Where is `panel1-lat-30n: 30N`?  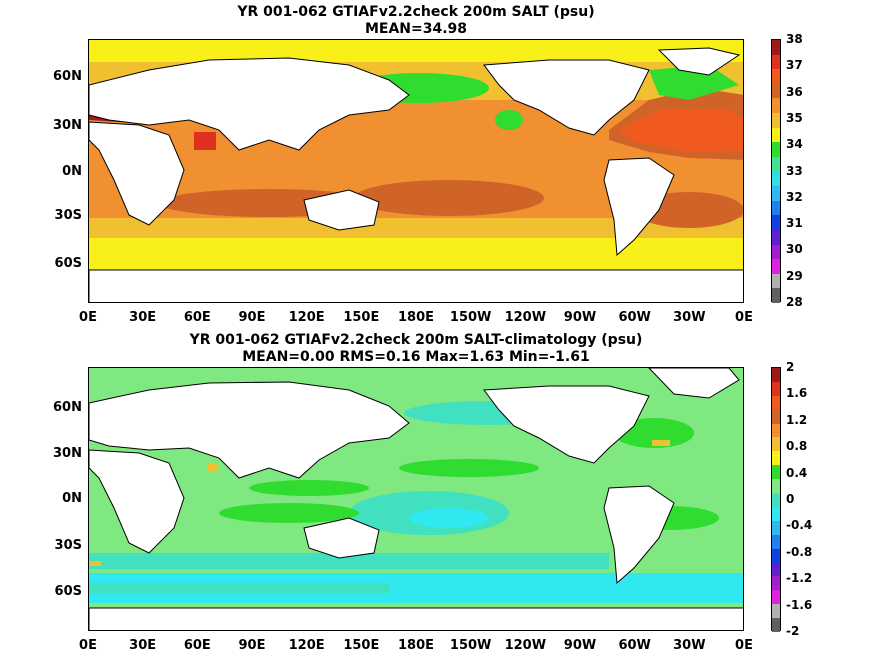 panel1-lat-30n: 30N is located at coordinates (67, 125).